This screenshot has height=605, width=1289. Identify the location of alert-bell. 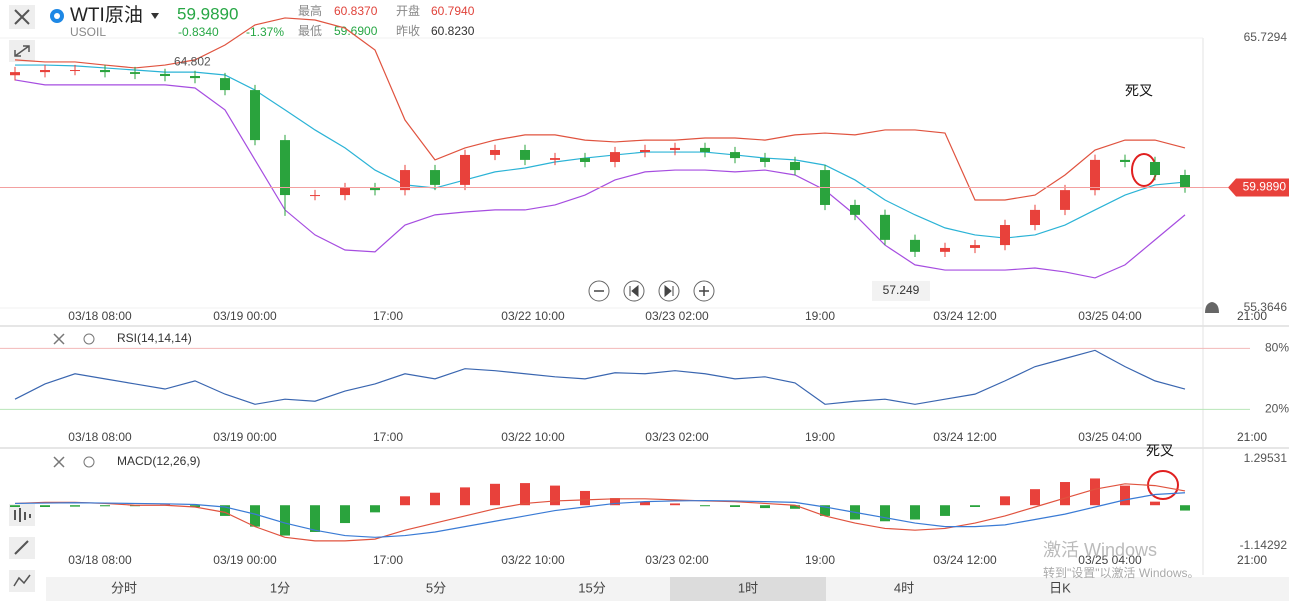
(1212, 307).